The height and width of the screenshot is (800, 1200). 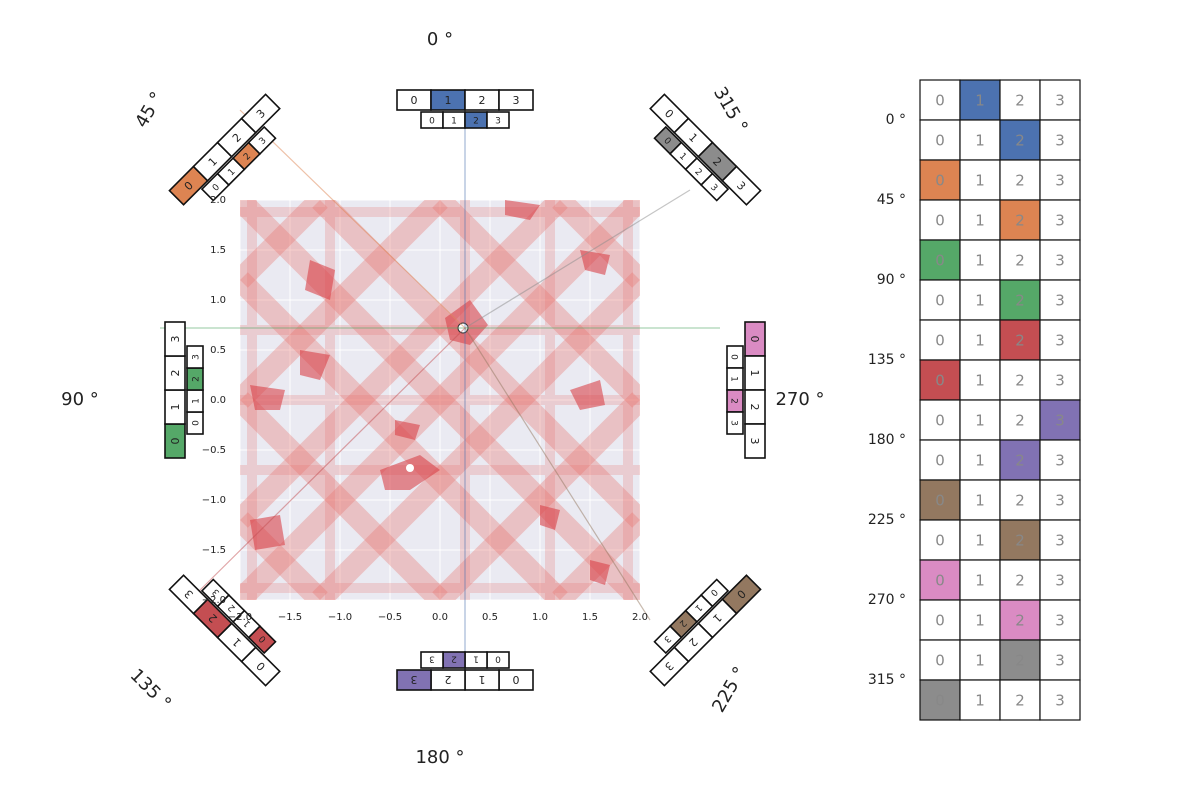 I want to click on x-tick-label: 1.0, so click(x=540, y=617).